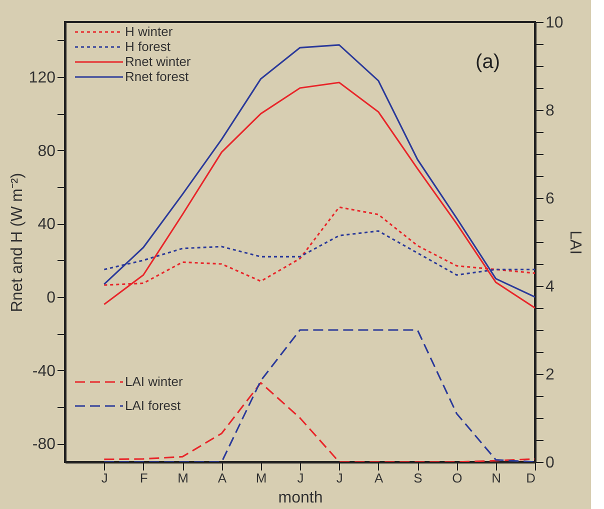 This screenshot has width=604, height=509. I want to click on x-tick-label: O, so click(457, 478).